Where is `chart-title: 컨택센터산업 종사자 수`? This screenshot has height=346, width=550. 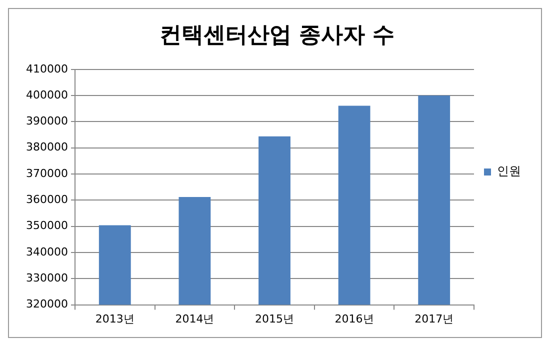 chart-title: 컨택센터산업 종사자 수 is located at coordinates (277, 35).